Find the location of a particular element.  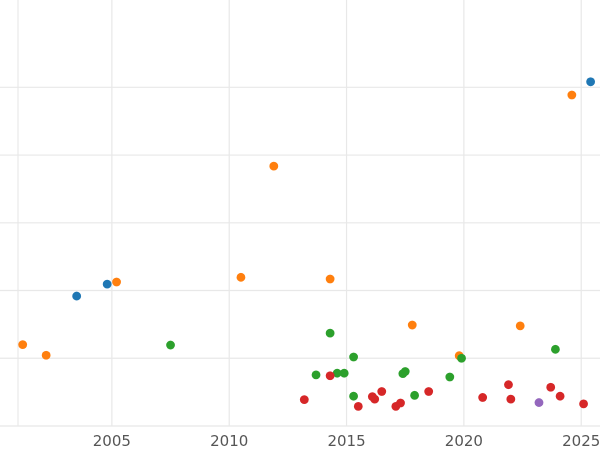

x-tick-label: 2020 is located at coordinates (464, 441).